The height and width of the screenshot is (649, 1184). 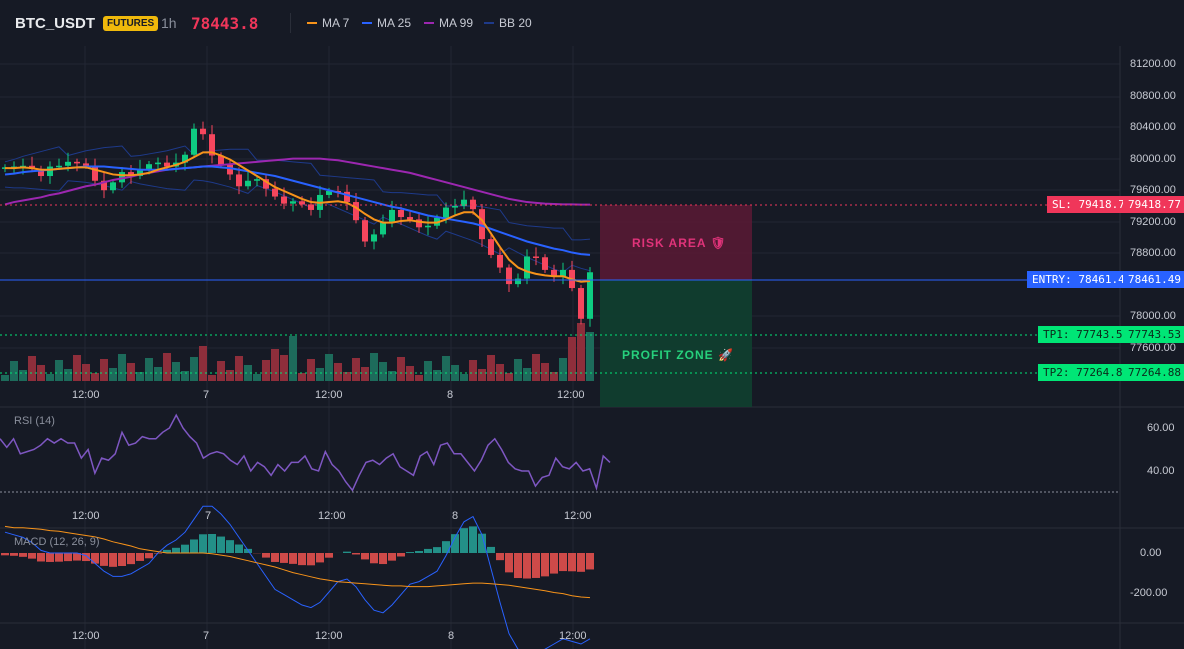 I want to click on price-tick: 78800.00, so click(x=1153, y=253).